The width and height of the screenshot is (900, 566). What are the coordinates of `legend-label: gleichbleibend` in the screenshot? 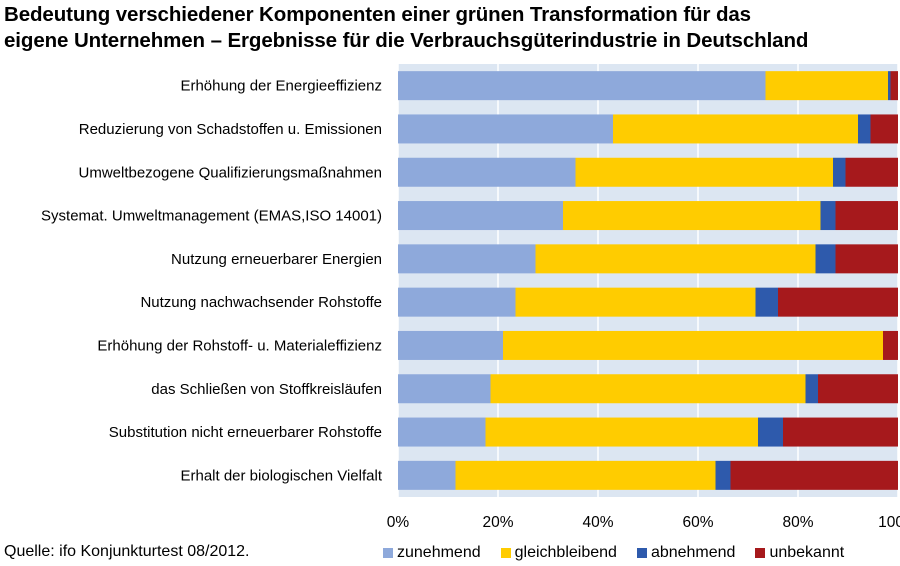 It's located at (565, 552).